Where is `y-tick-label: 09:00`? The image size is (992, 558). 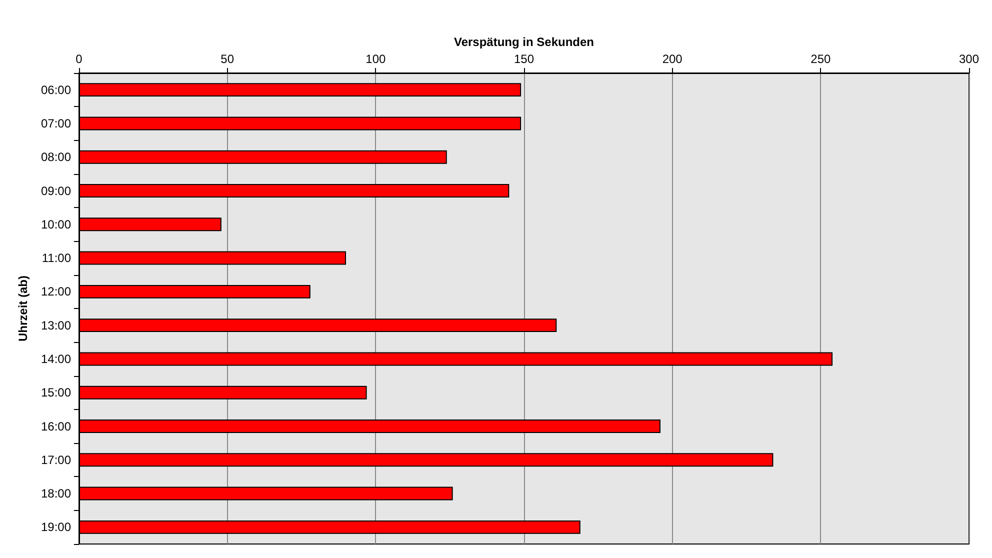
y-tick-label: 09:00 is located at coordinates (56, 191).